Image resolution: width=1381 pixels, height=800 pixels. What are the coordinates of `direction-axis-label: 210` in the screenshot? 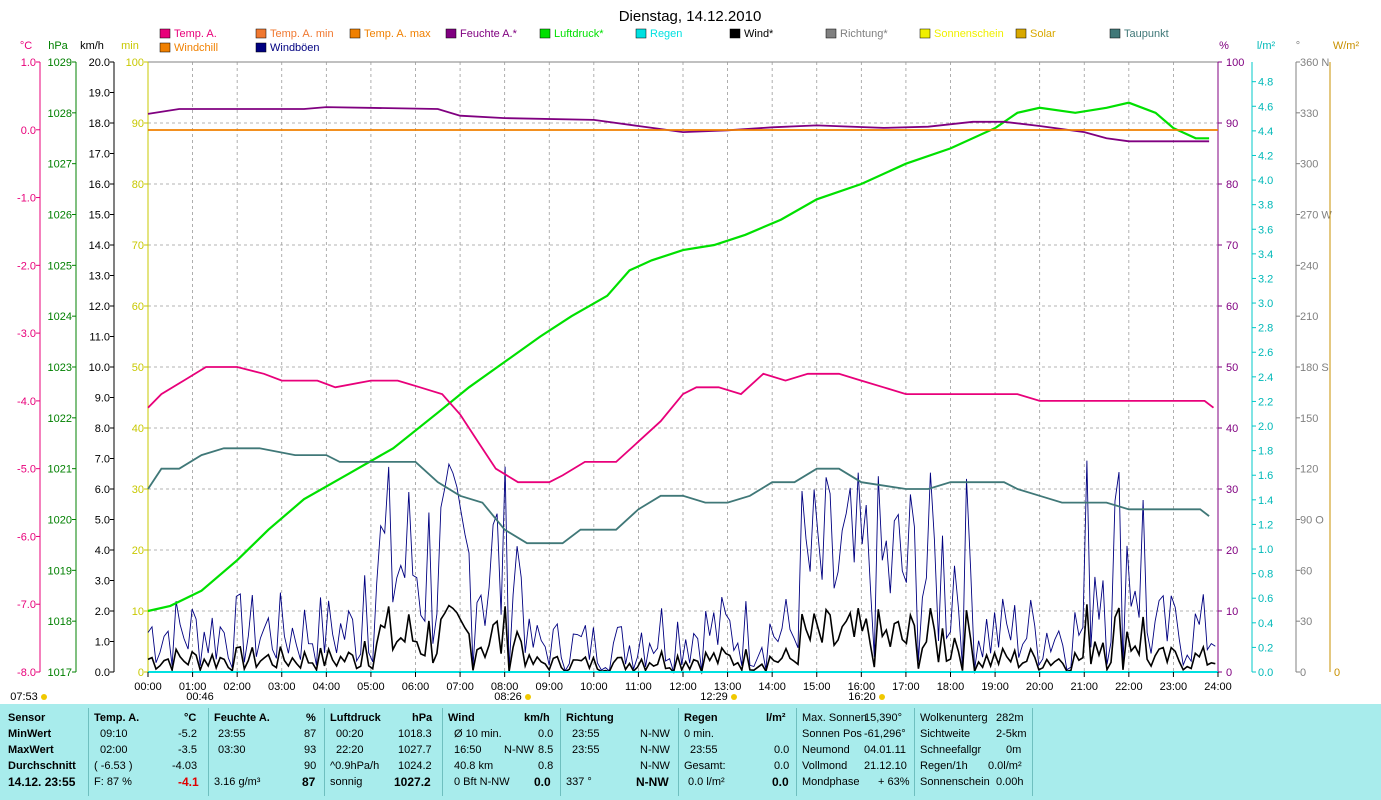 It's located at (1309, 317).